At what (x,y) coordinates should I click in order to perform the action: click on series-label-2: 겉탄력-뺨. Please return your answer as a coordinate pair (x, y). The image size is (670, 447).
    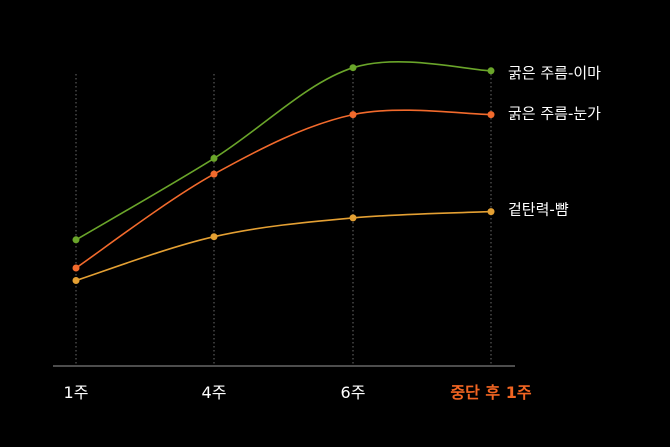
    Looking at the image, I should click on (538, 210).